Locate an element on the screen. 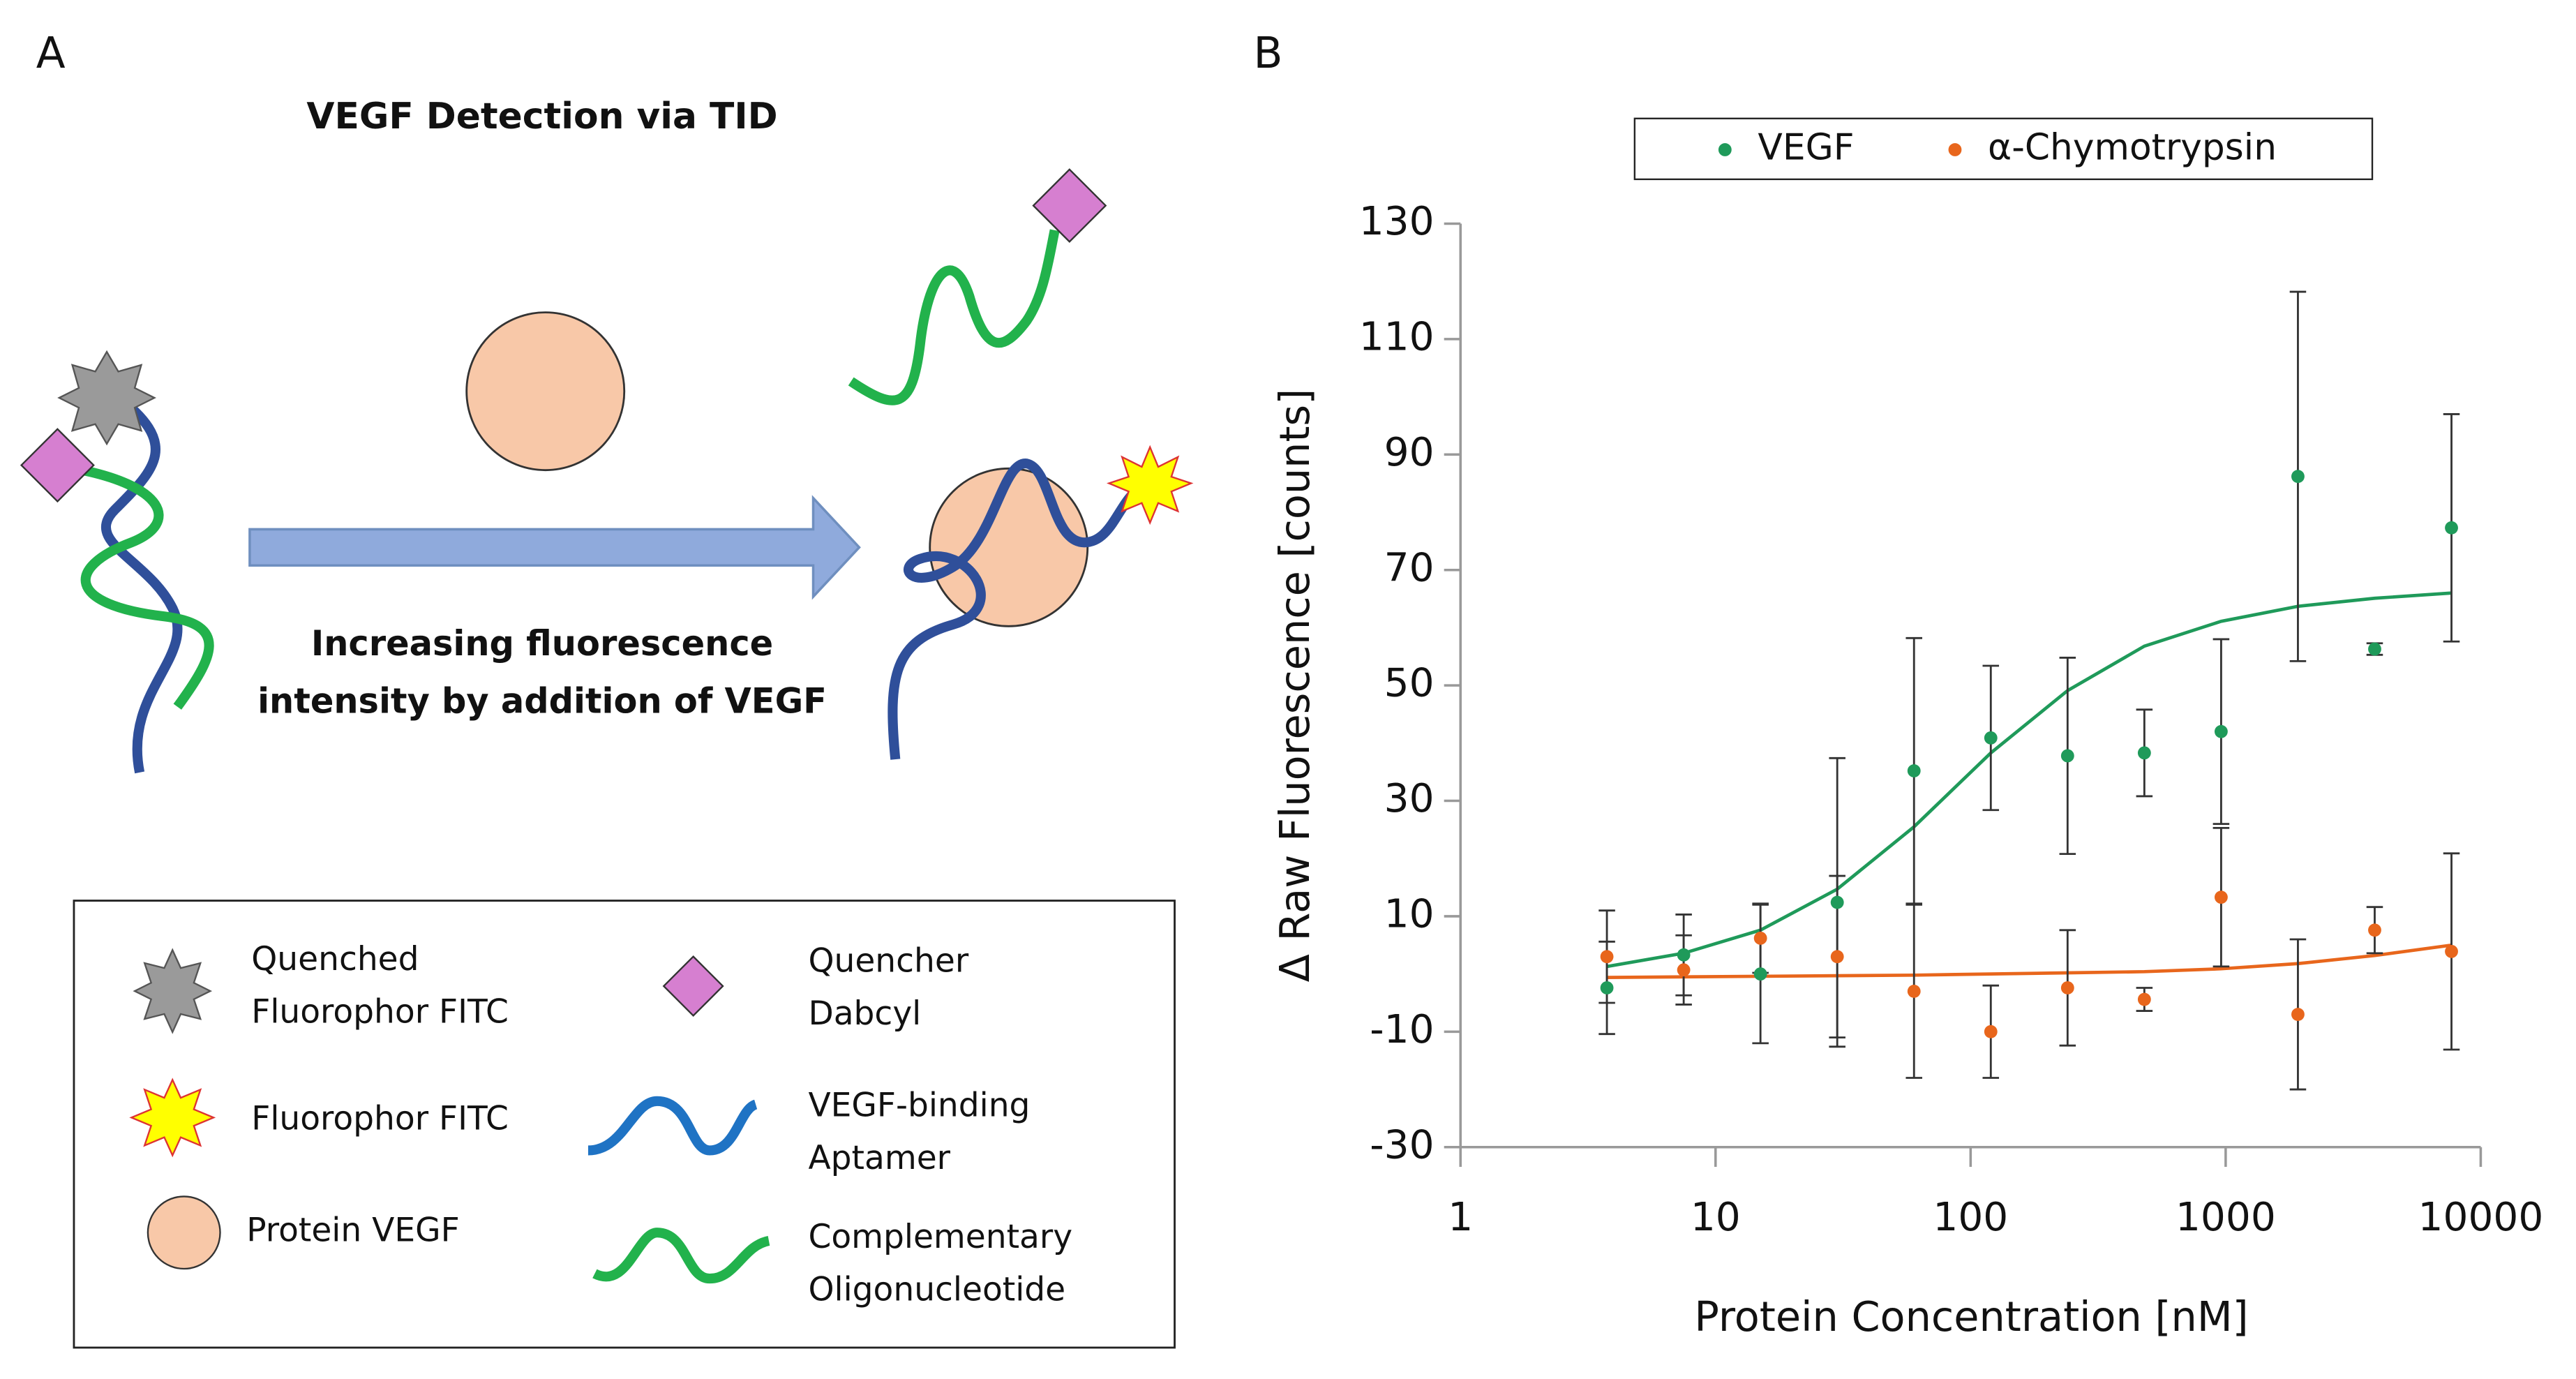 This screenshot has width=2576, height=1379. y-tick-label: 90 is located at coordinates (1409, 452).